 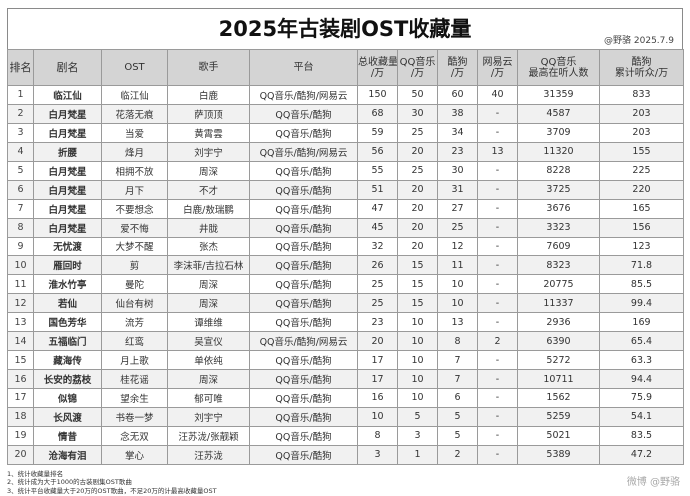 What do you see at coordinates (20, 208) in the screenshot?
I see `rank-cell: 7` at bounding box center [20, 208].